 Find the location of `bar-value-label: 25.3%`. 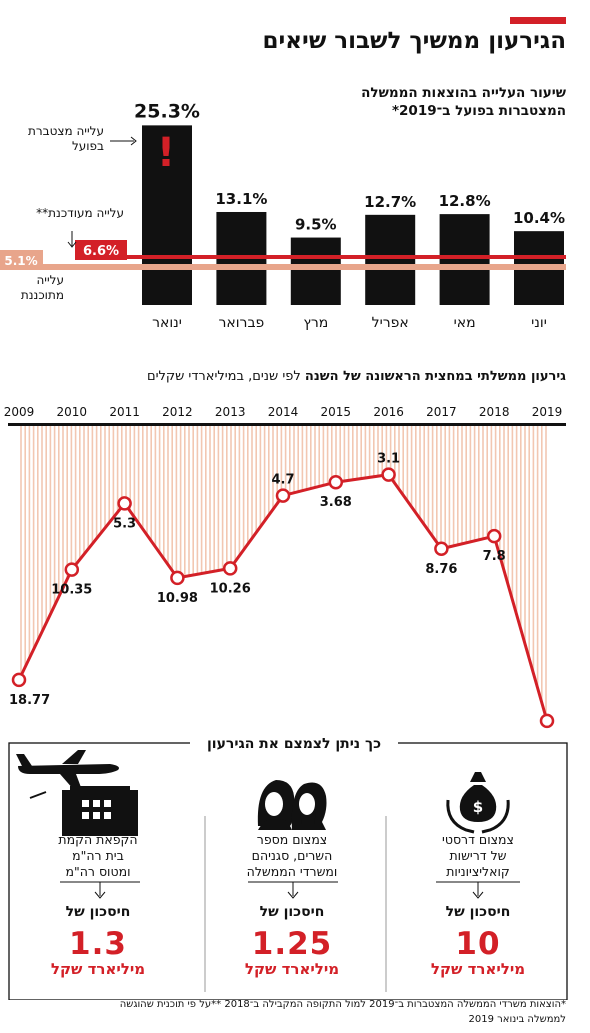

bar-value-label: 25.3% is located at coordinates (167, 111).